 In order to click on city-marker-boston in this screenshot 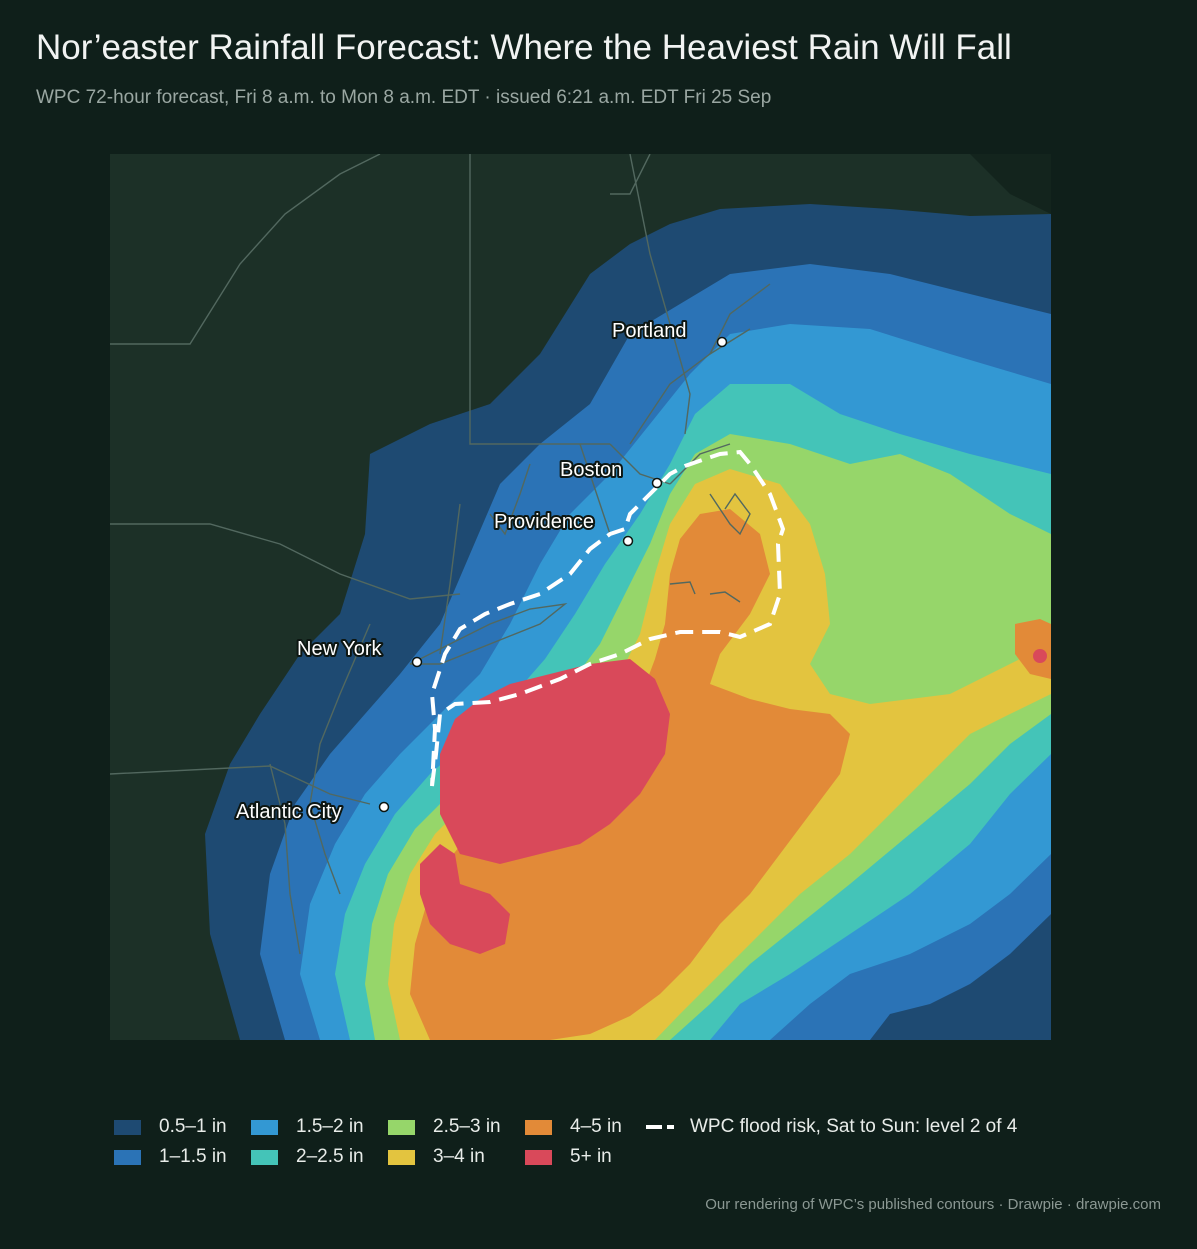, I will do `click(657, 483)`.